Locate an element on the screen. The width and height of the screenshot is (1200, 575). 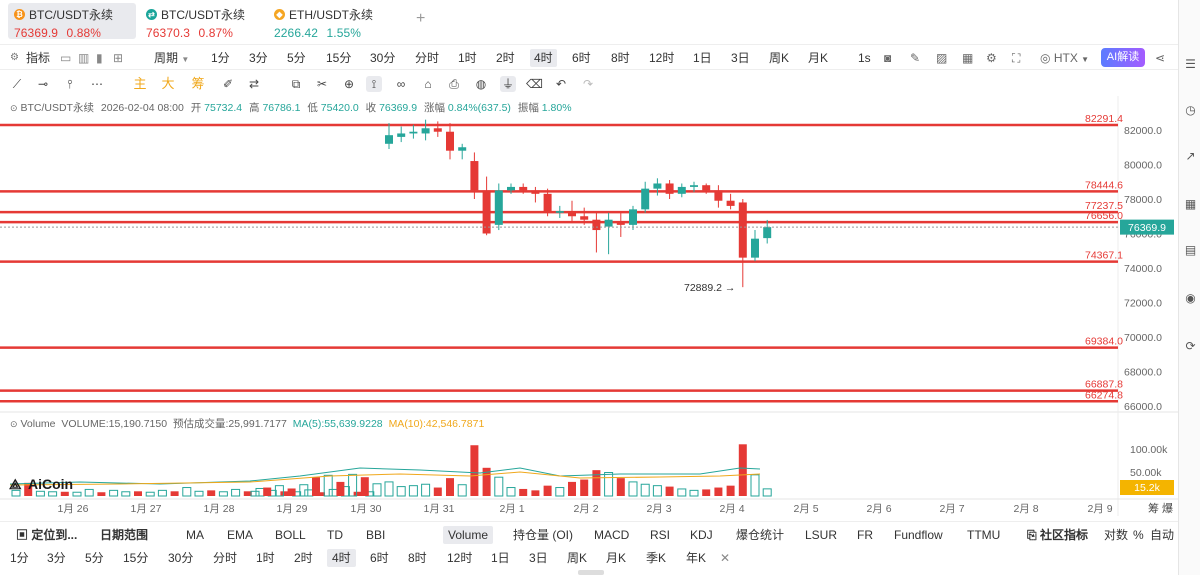
edit-icon: ✐ is located at coordinates (228, 84).